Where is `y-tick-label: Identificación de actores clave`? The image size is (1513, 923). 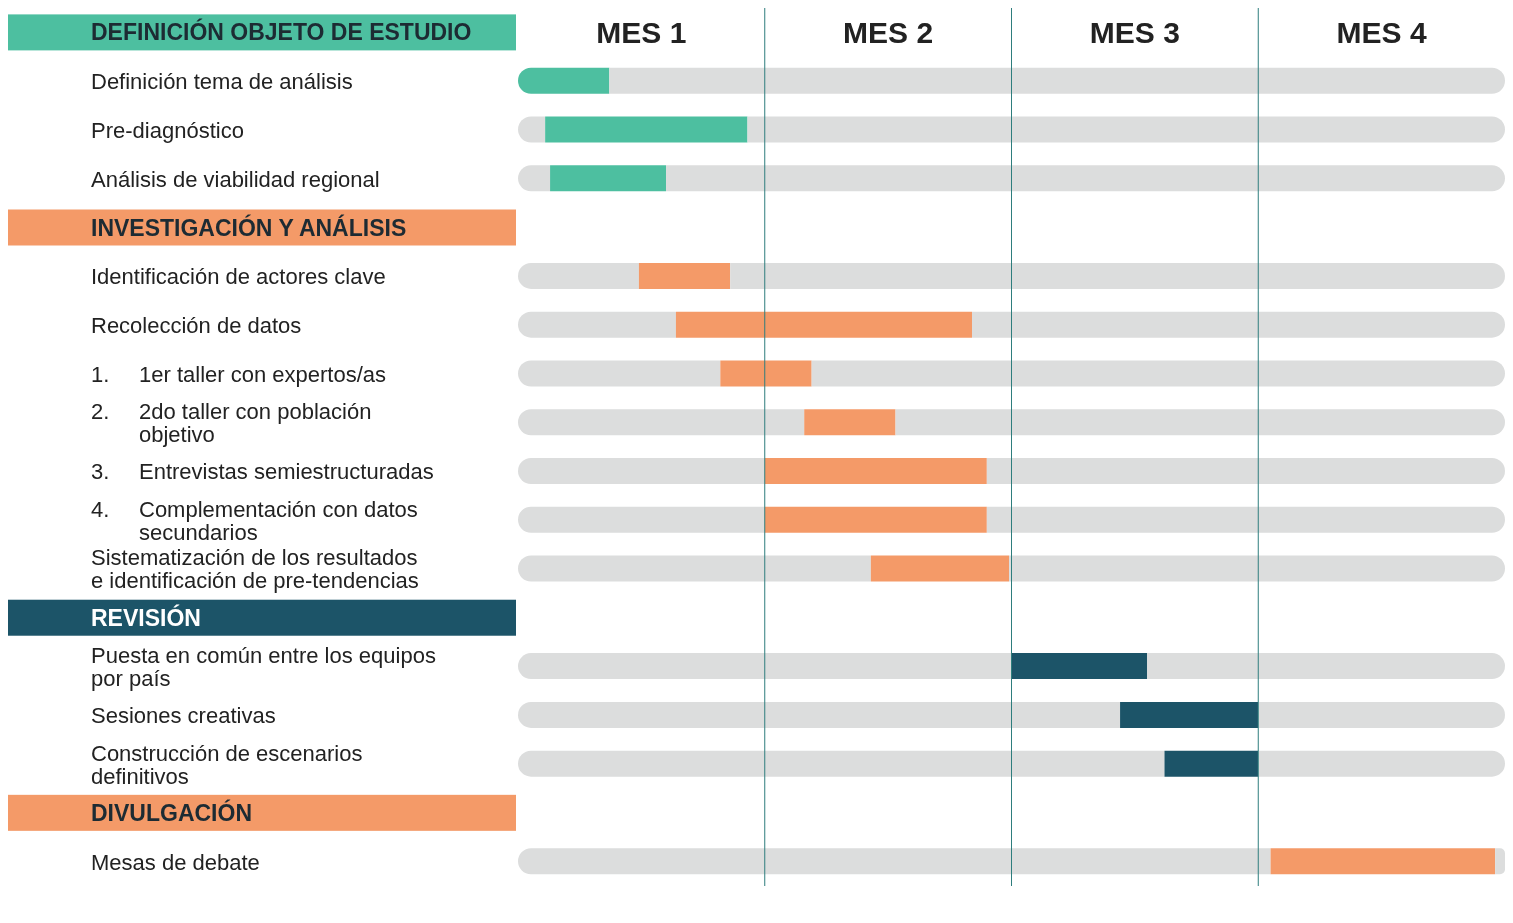
y-tick-label: Identificación de actores clave is located at coordinates (238, 277).